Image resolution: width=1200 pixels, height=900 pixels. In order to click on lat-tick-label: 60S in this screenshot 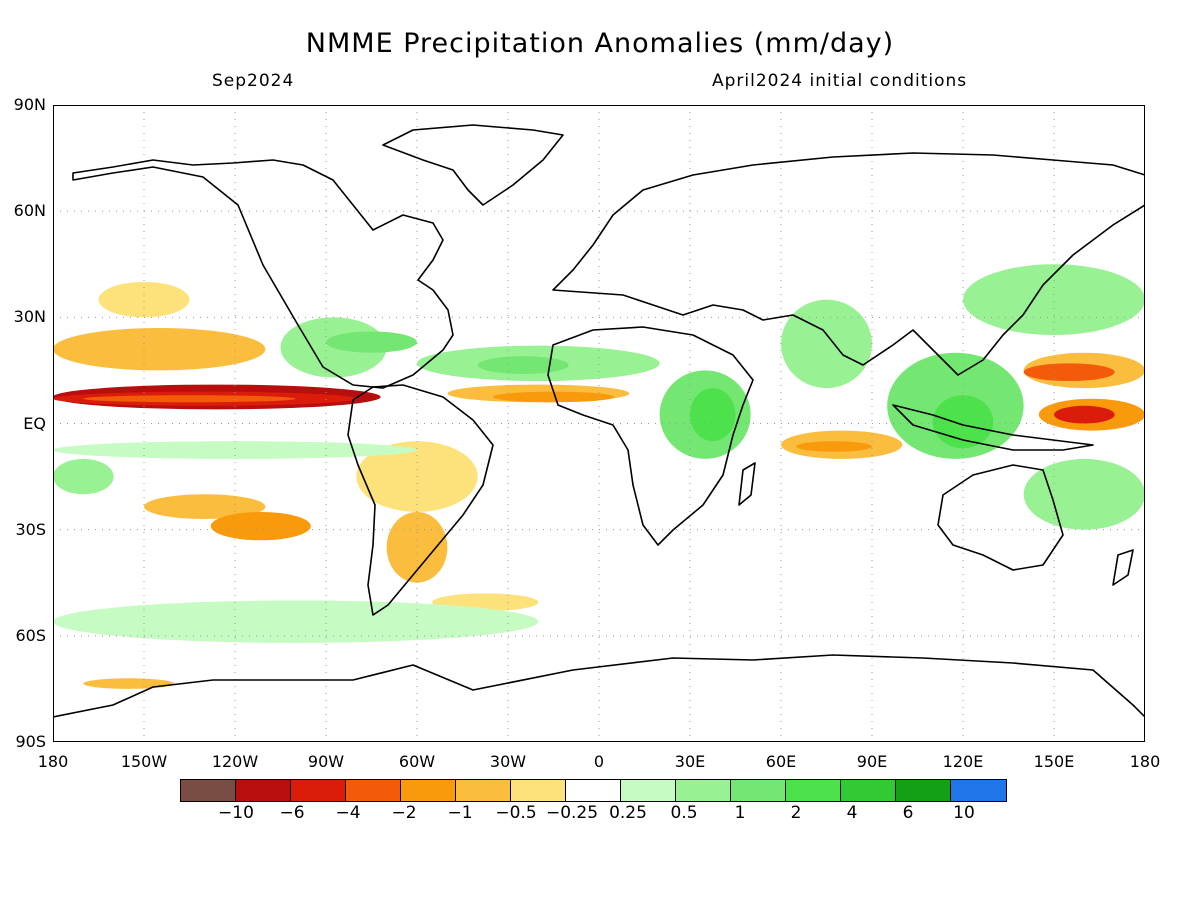, I will do `click(30, 635)`.